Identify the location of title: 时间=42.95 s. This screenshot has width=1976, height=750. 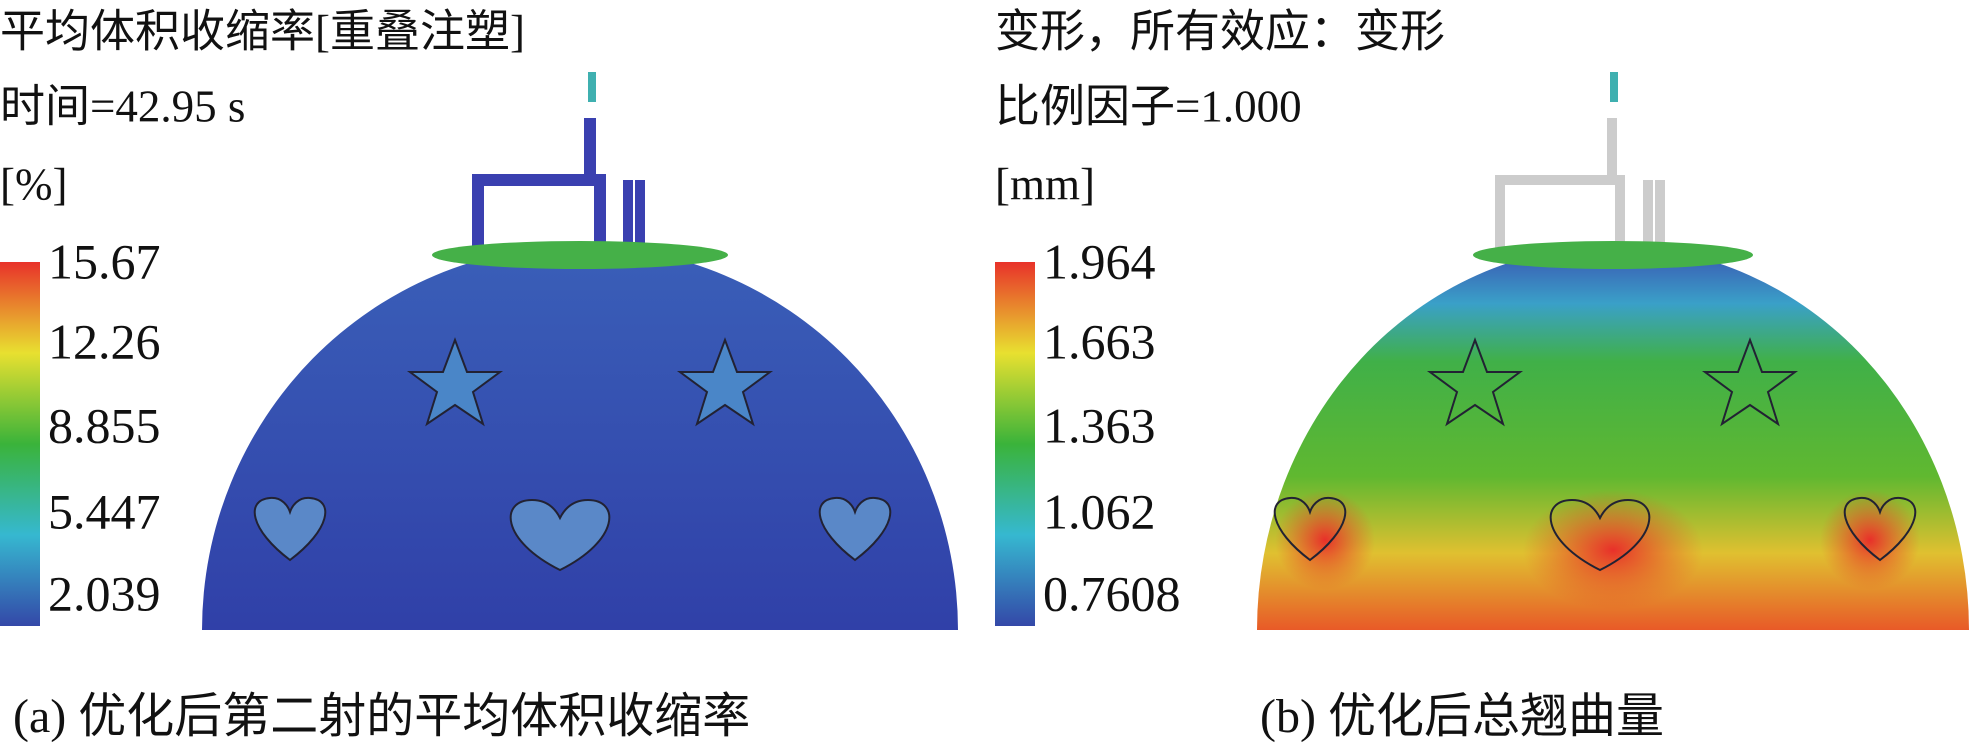
(122, 106).